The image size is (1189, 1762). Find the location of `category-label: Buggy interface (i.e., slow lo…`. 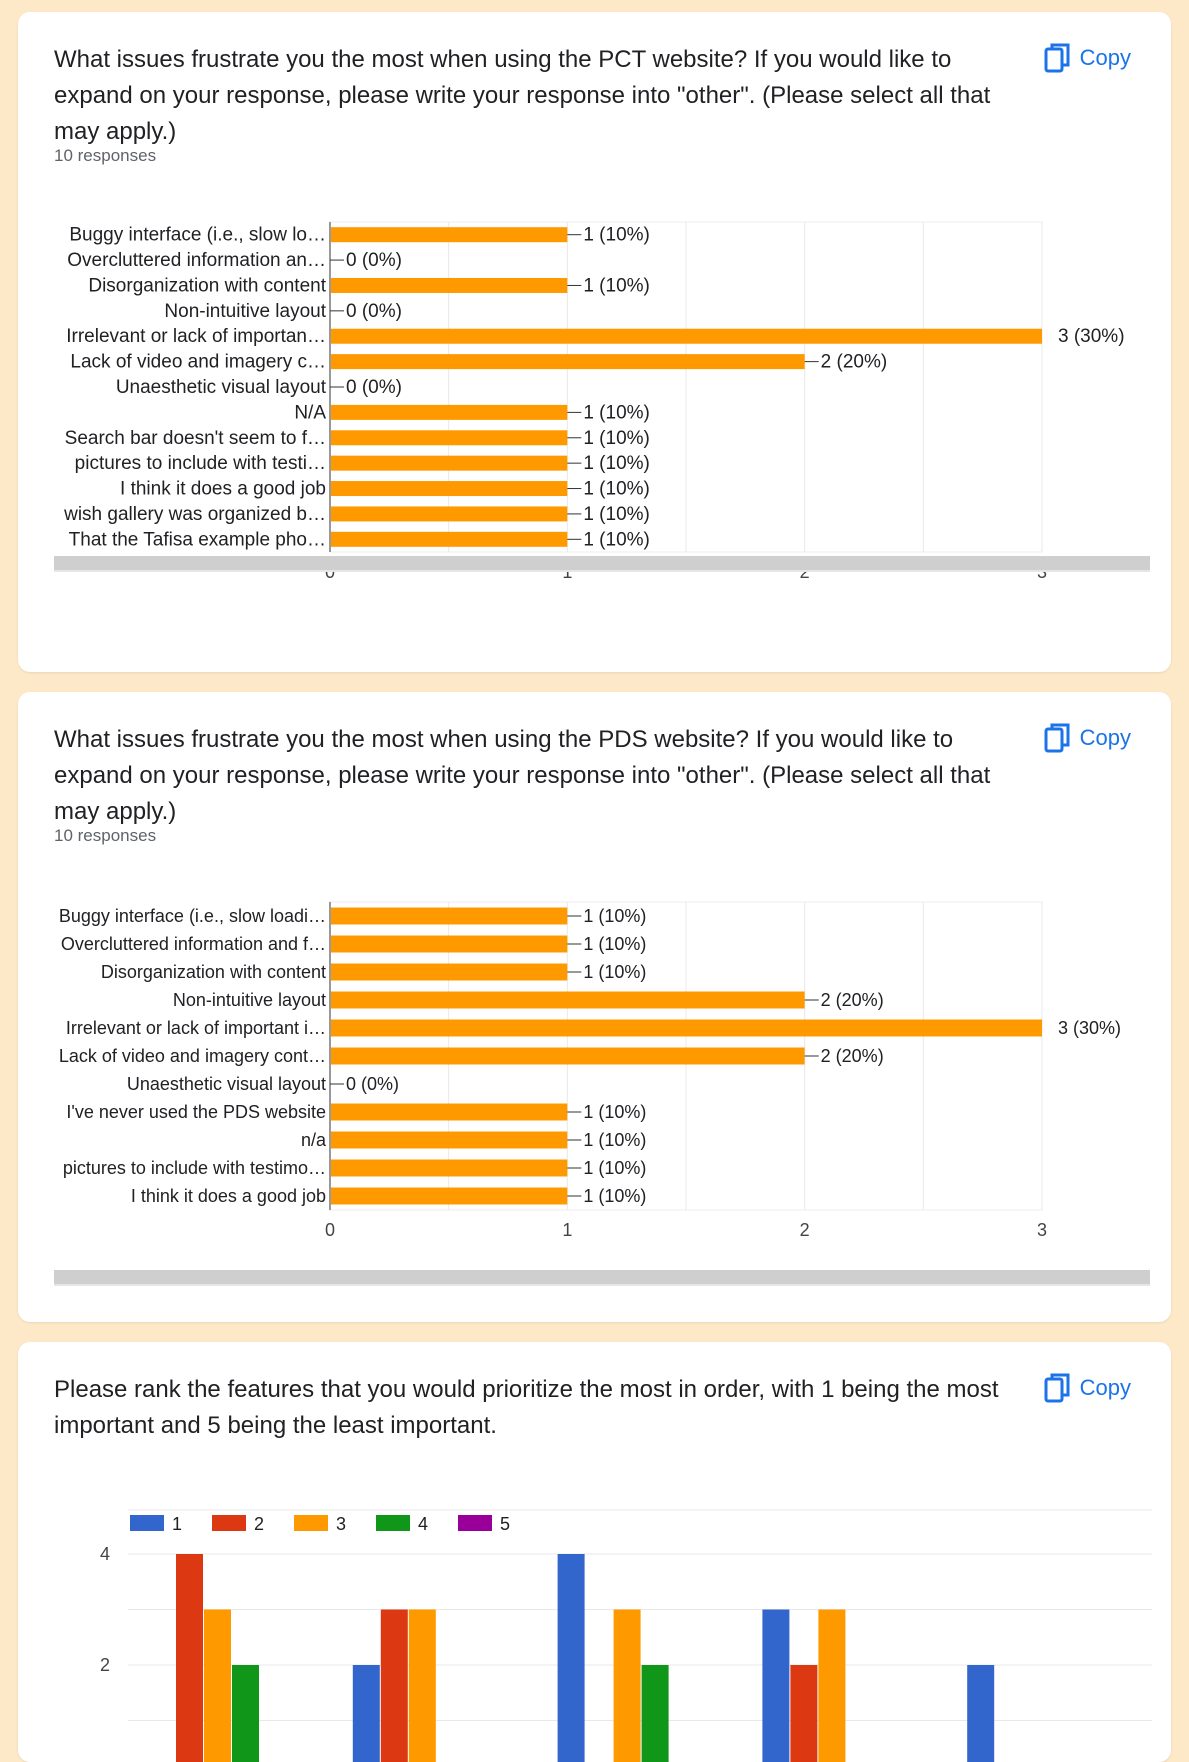

category-label: Buggy interface (i.e., slow lo… is located at coordinates (197, 235).